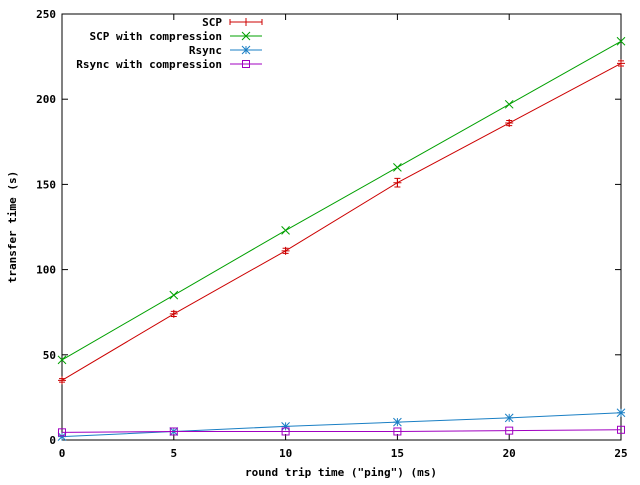 This screenshot has width=640, height=485. What do you see at coordinates (205, 50) in the screenshot?
I see `legend-label: Rsync` at bounding box center [205, 50].